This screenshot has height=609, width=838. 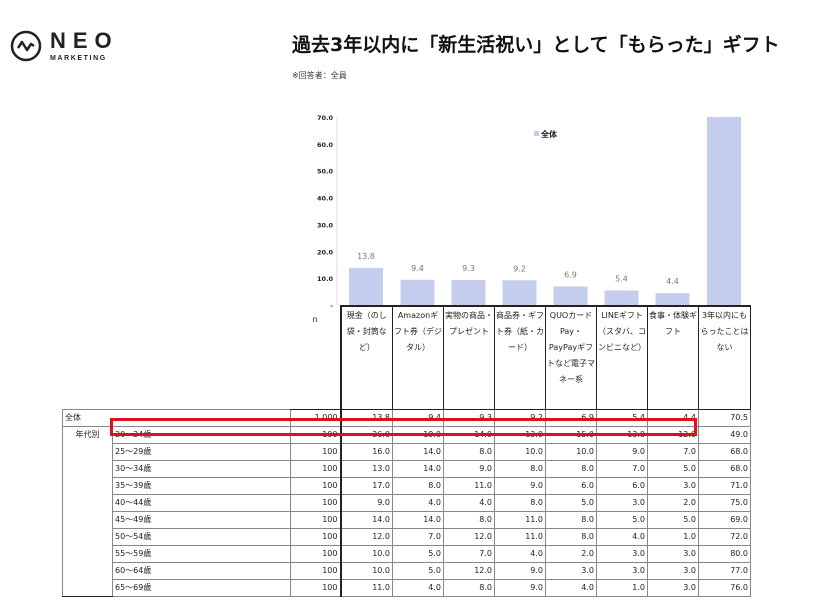 I want to click on column-header: 3年以内にもらったことはない, so click(x=724, y=357).